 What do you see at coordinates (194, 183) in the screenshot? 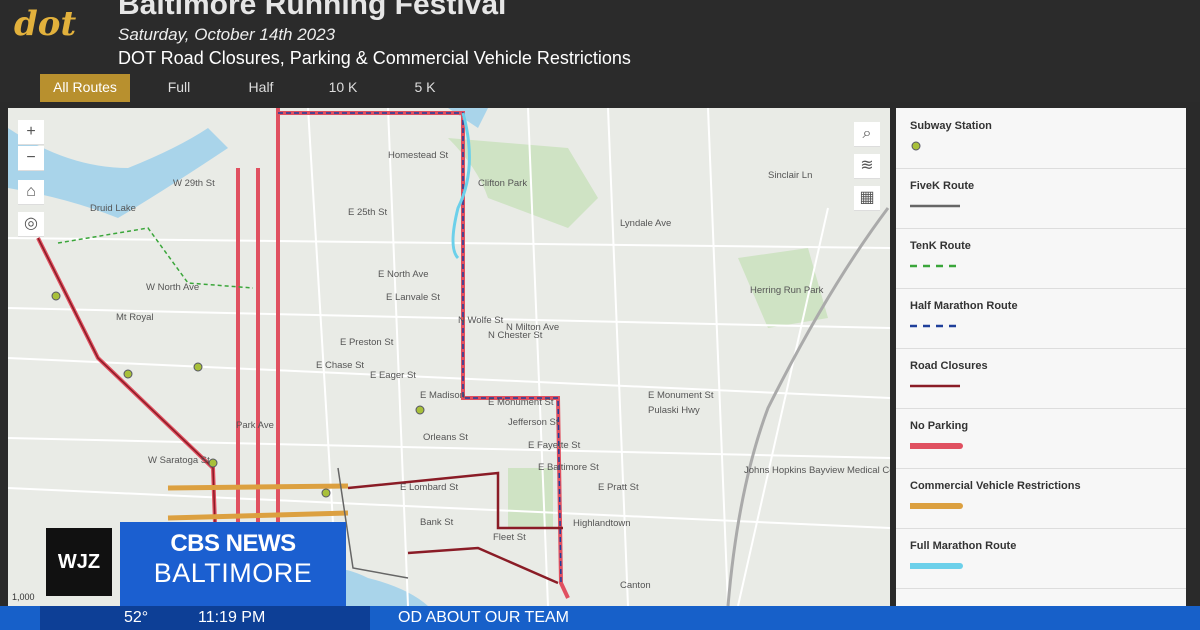
I see `map-label: W 29th St` at bounding box center [194, 183].